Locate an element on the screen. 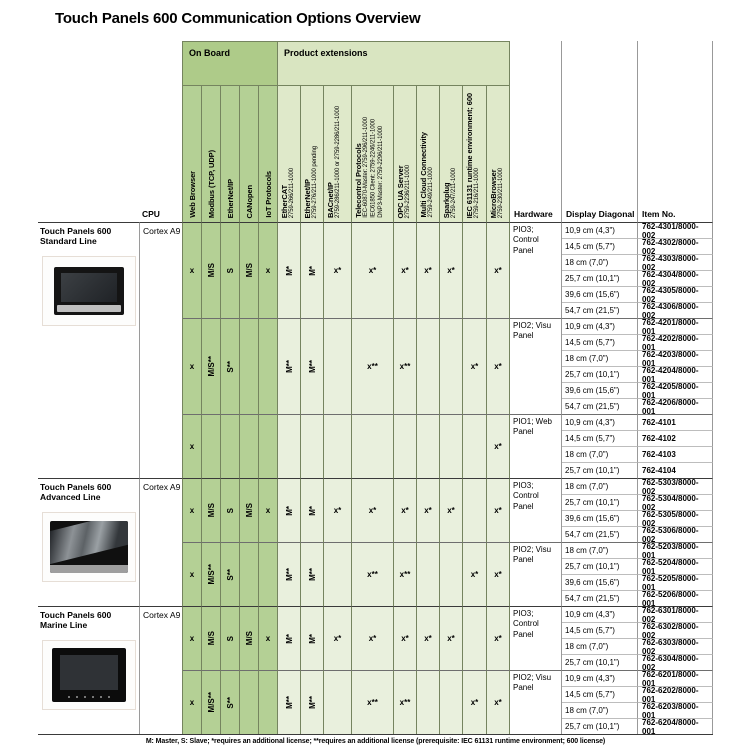  item-no-cell: 762-5203/8000-001 is located at coordinates (675, 550).